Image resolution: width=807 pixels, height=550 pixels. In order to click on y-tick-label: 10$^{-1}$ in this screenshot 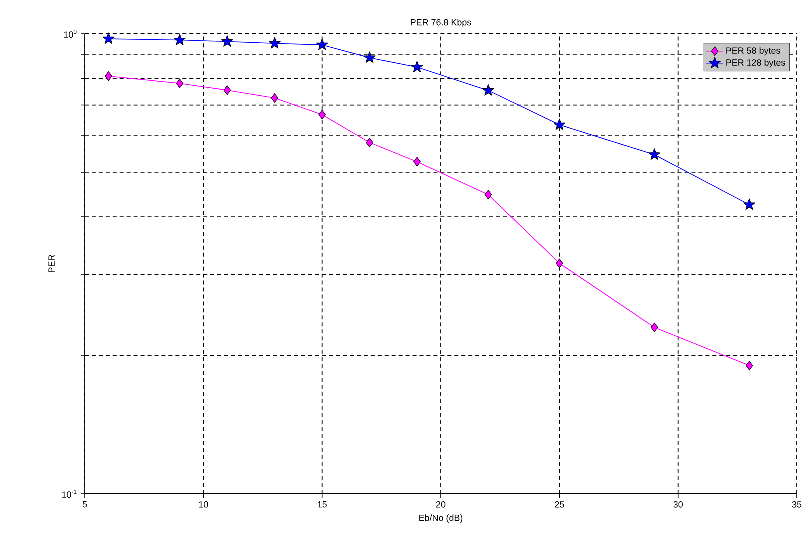, I will do `click(69, 494)`.